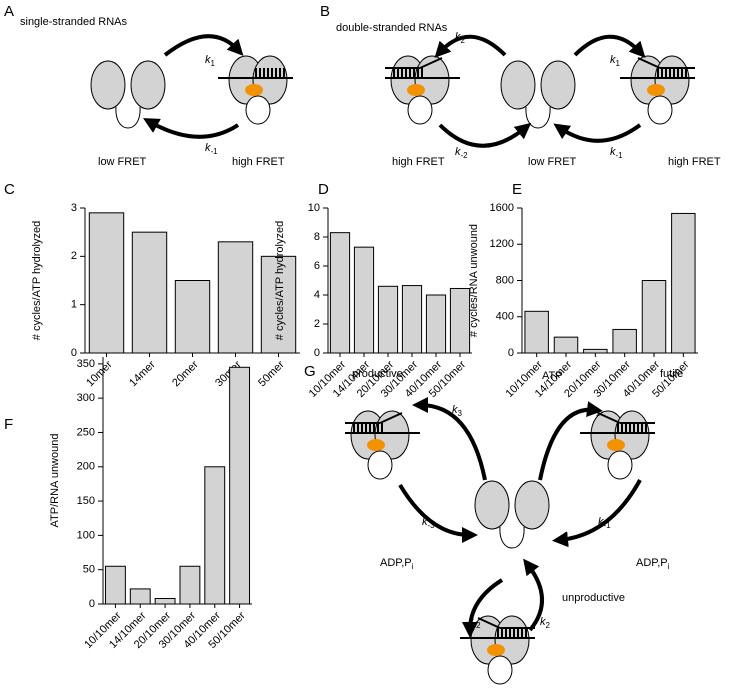 Image resolution: width=732 pixels, height=699 pixels. Describe the element at coordinates (620, 155) in the screenshot. I see `subscript: -1` at that location.